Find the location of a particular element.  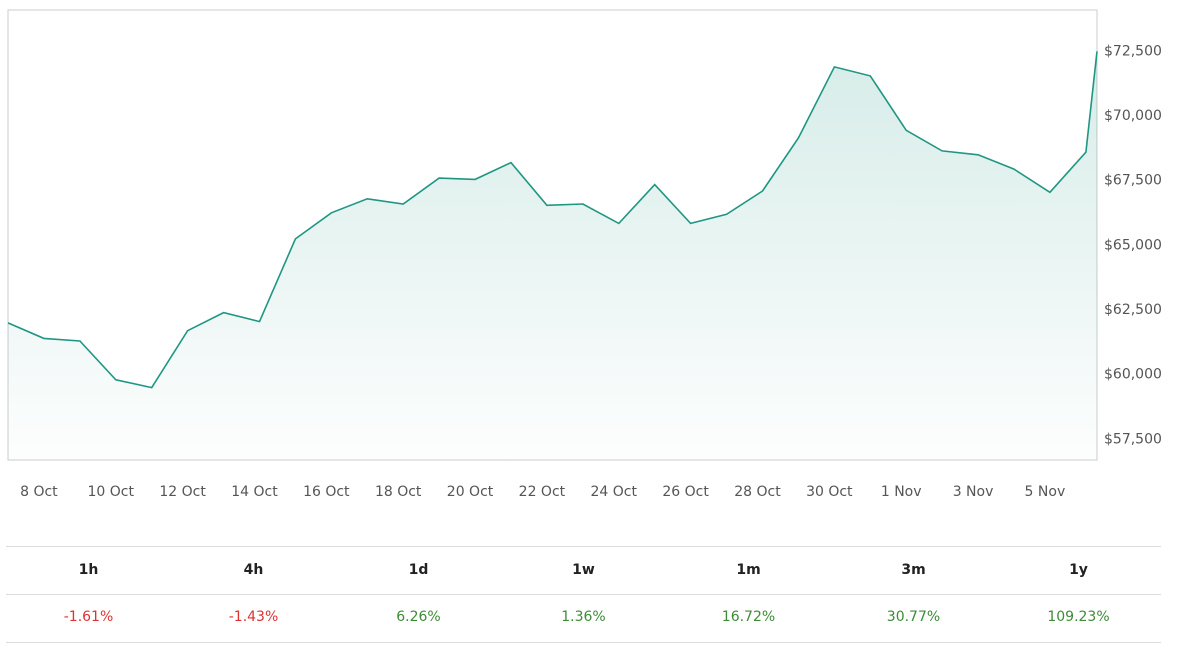

period-header: 3m is located at coordinates (913, 570).